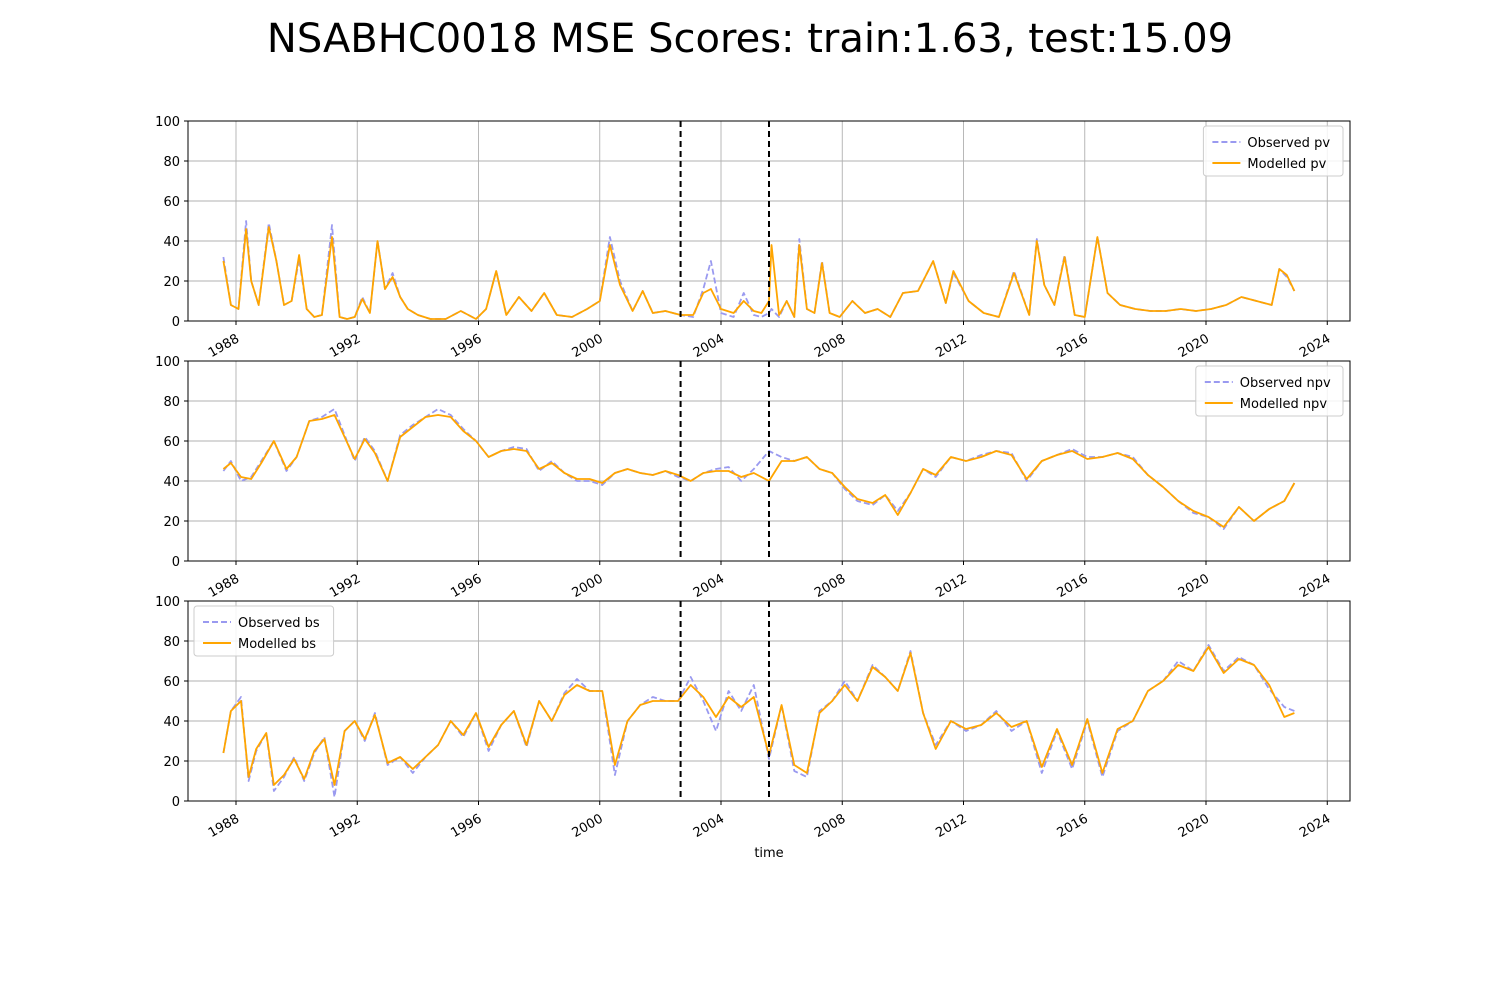 The height and width of the screenshot is (1000, 1500). Describe the element at coordinates (768, 853) in the screenshot. I see `x-axis-label: time` at that location.